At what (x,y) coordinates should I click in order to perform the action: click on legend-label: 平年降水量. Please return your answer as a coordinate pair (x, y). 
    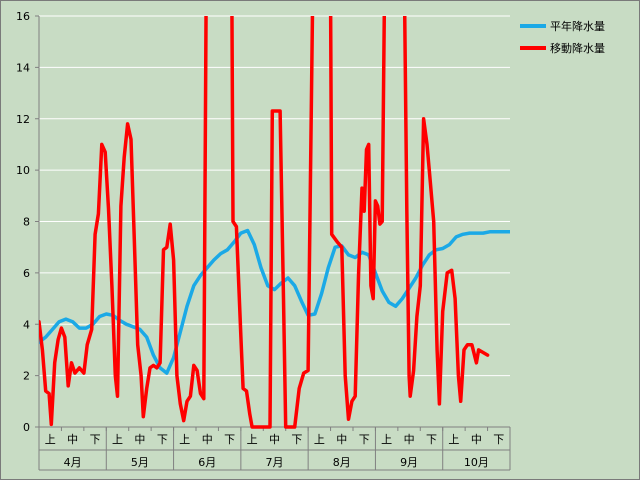
    Looking at the image, I should click on (577, 26).